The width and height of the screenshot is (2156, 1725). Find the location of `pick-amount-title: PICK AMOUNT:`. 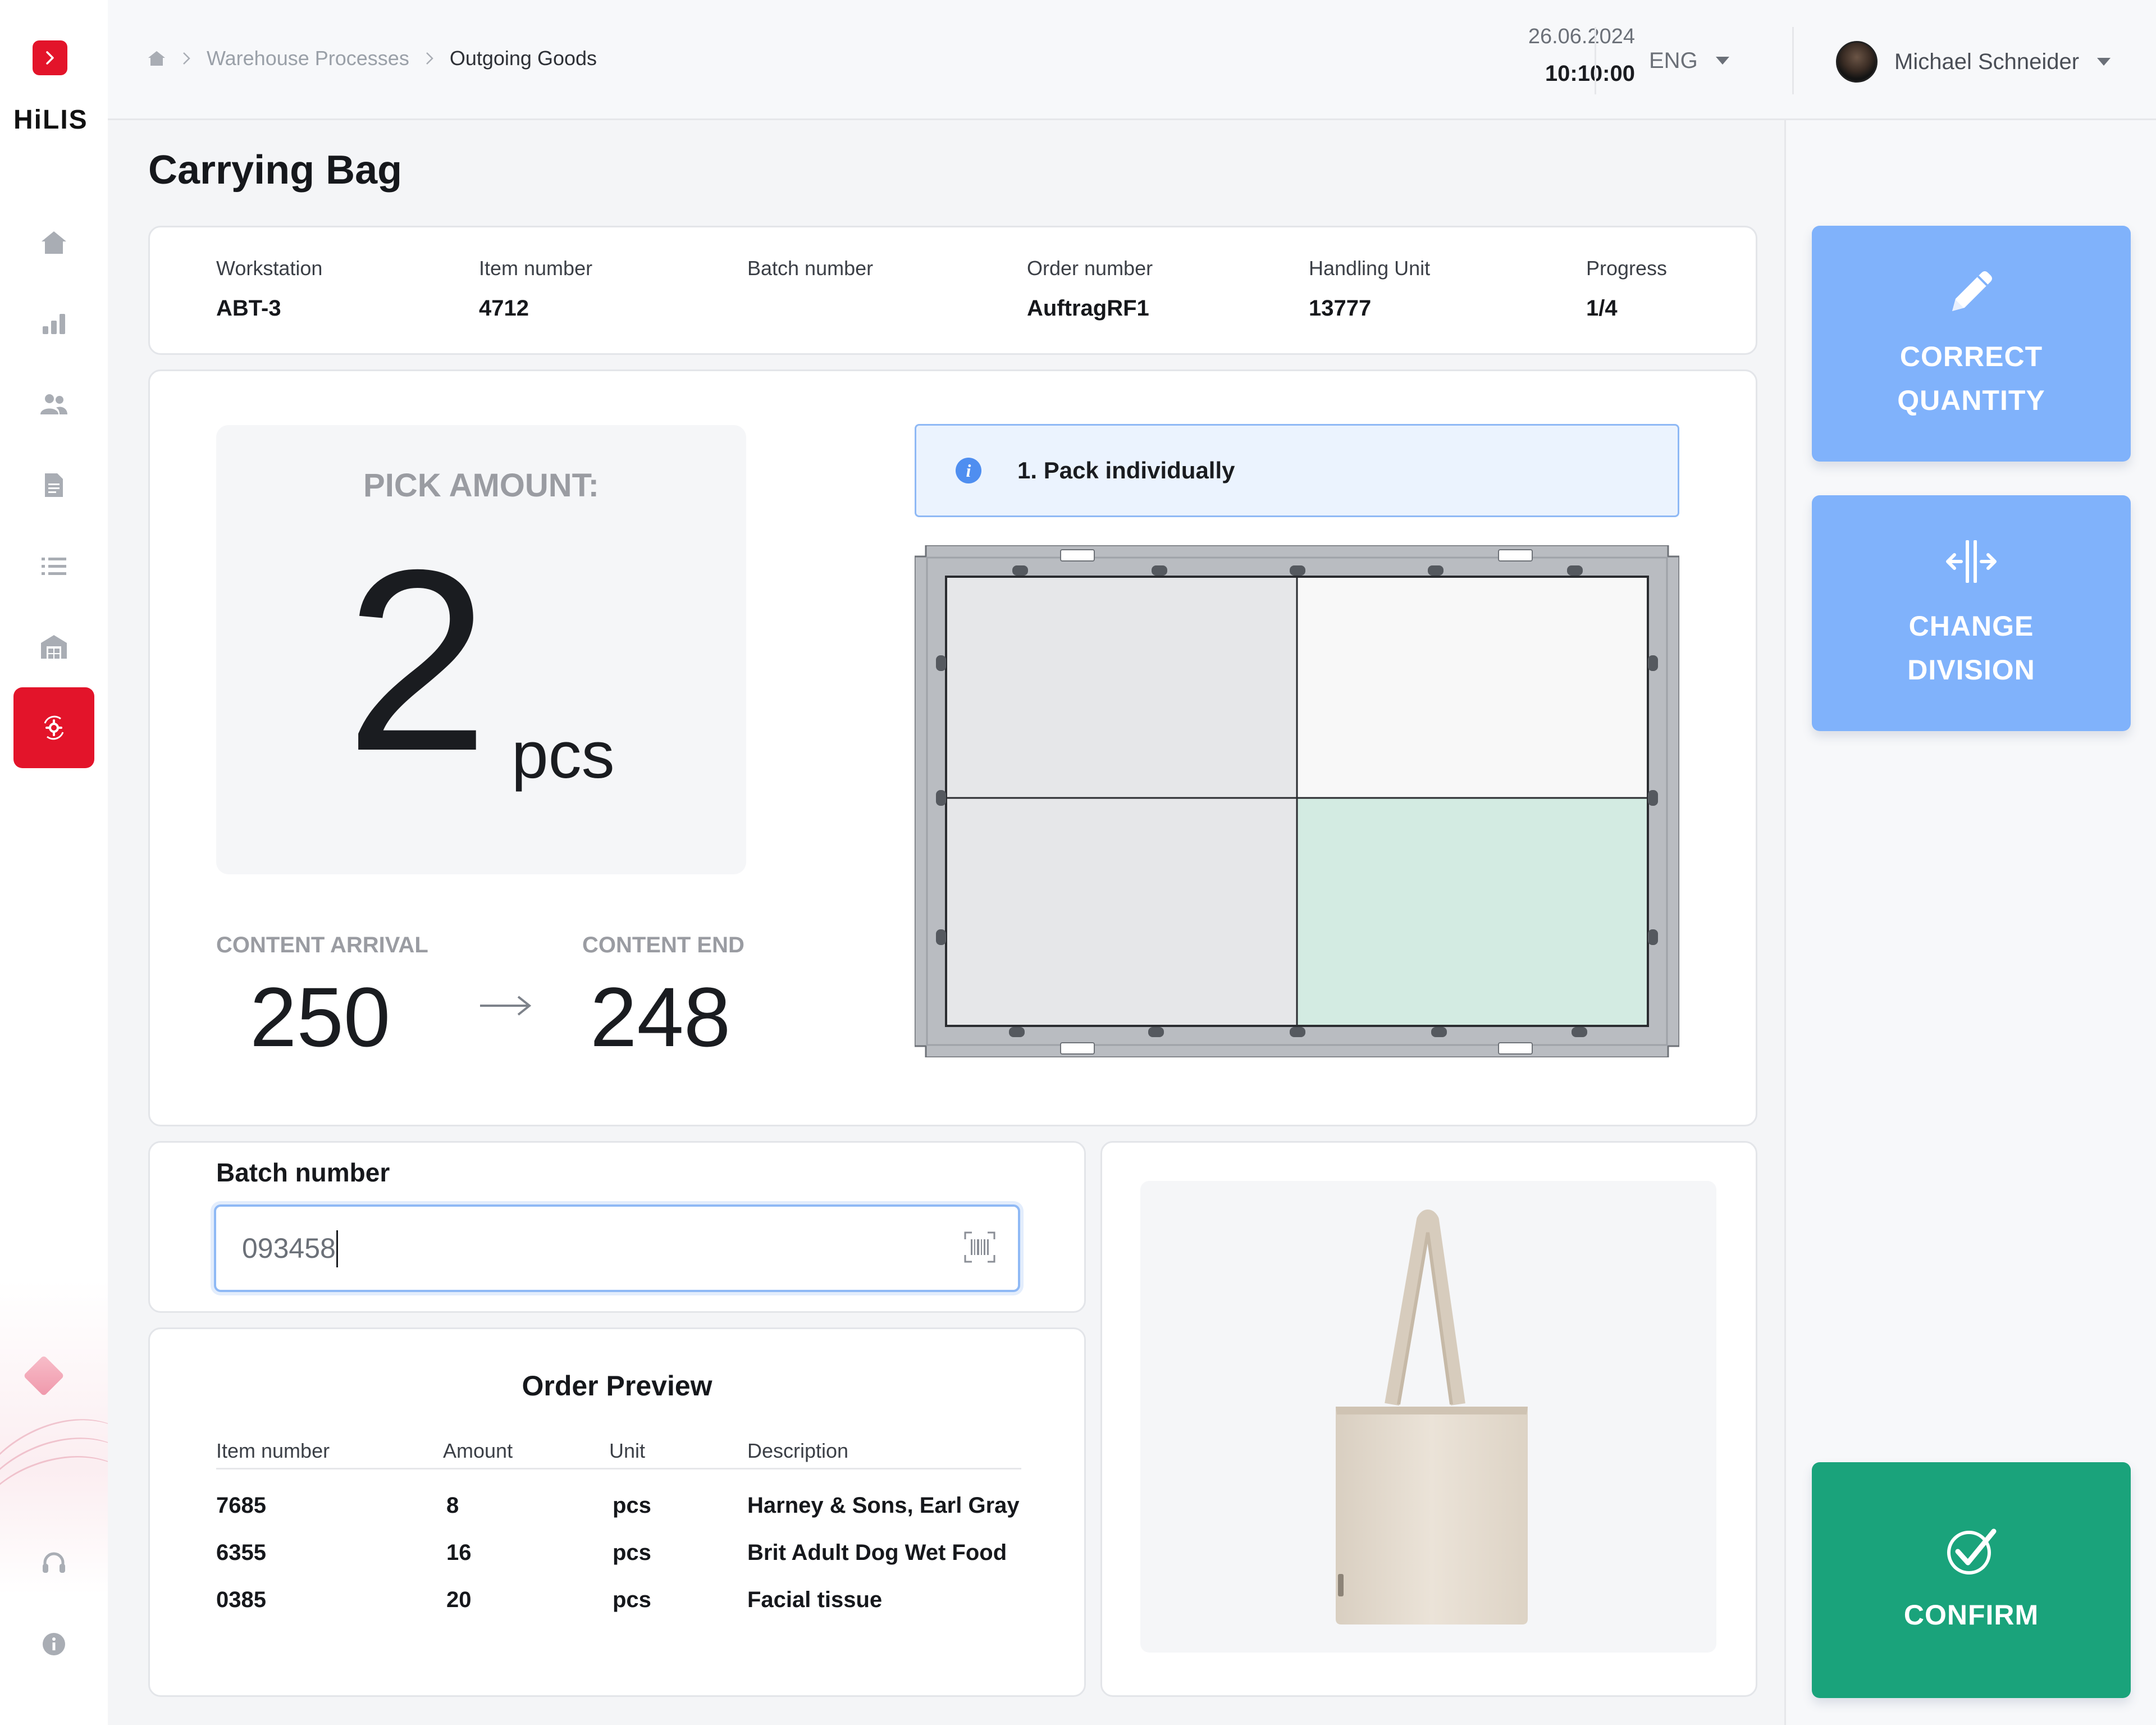

pick-amount-title: PICK AMOUNT: is located at coordinates (481, 486).